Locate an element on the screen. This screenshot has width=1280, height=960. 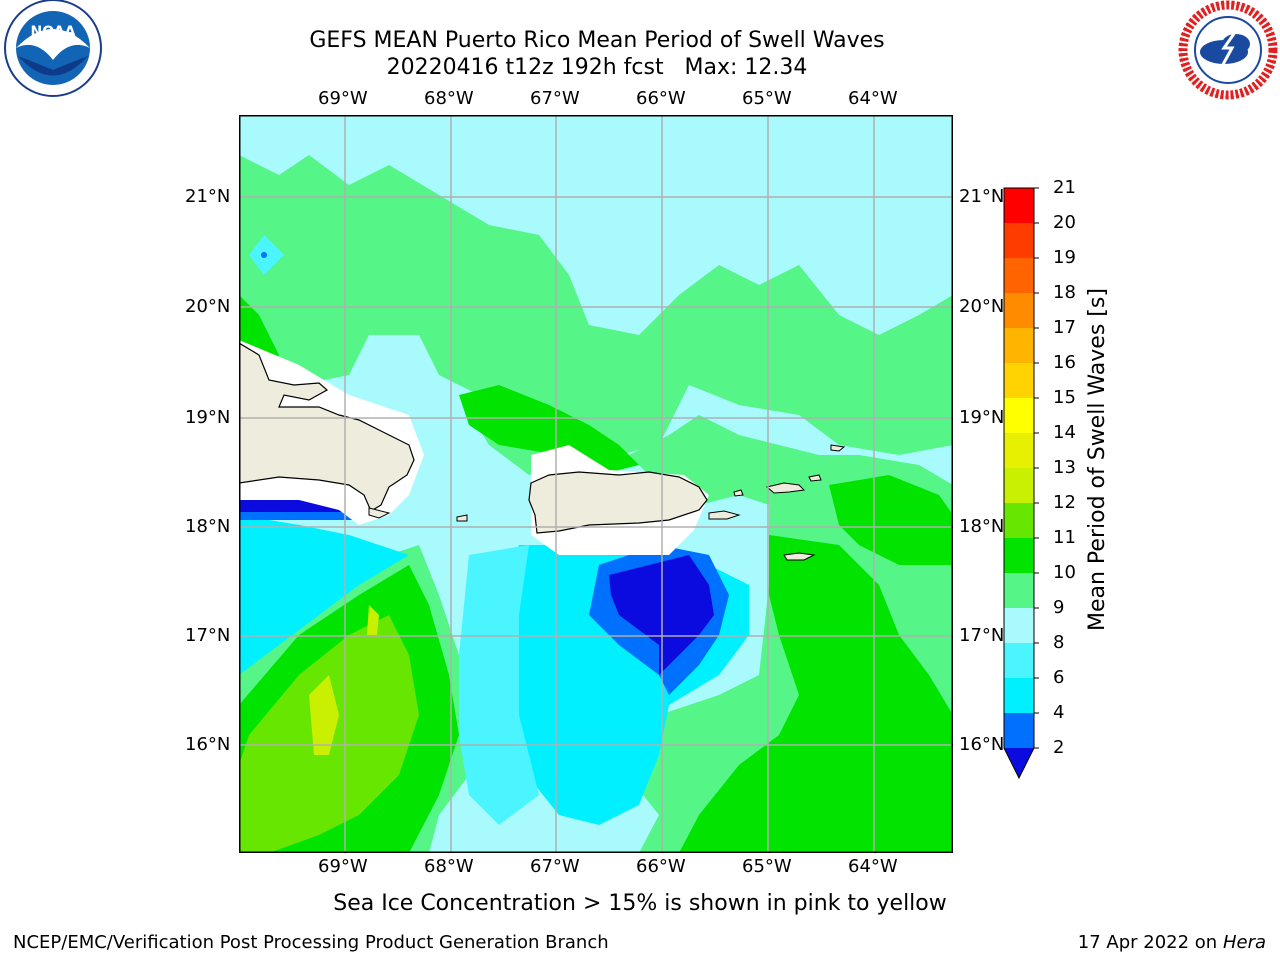
colorbar is located at coordinates (1021, 483).